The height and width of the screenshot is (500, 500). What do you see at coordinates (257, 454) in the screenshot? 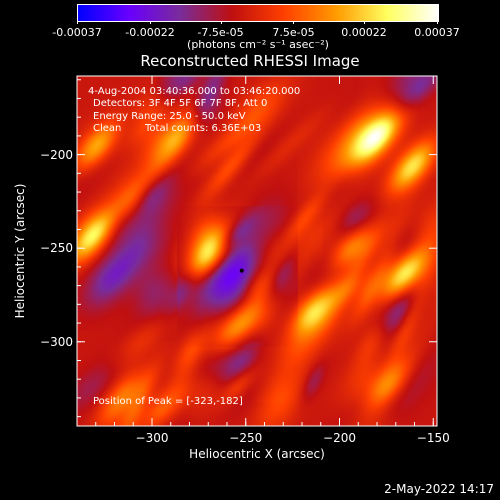
I see `x-axis-label: Heliocentric X (arcsec)` at bounding box center [257, 454].